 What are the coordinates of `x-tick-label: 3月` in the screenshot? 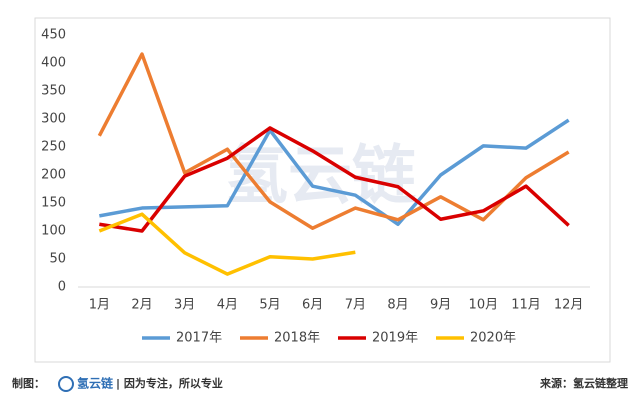 It's located at (184, 305).